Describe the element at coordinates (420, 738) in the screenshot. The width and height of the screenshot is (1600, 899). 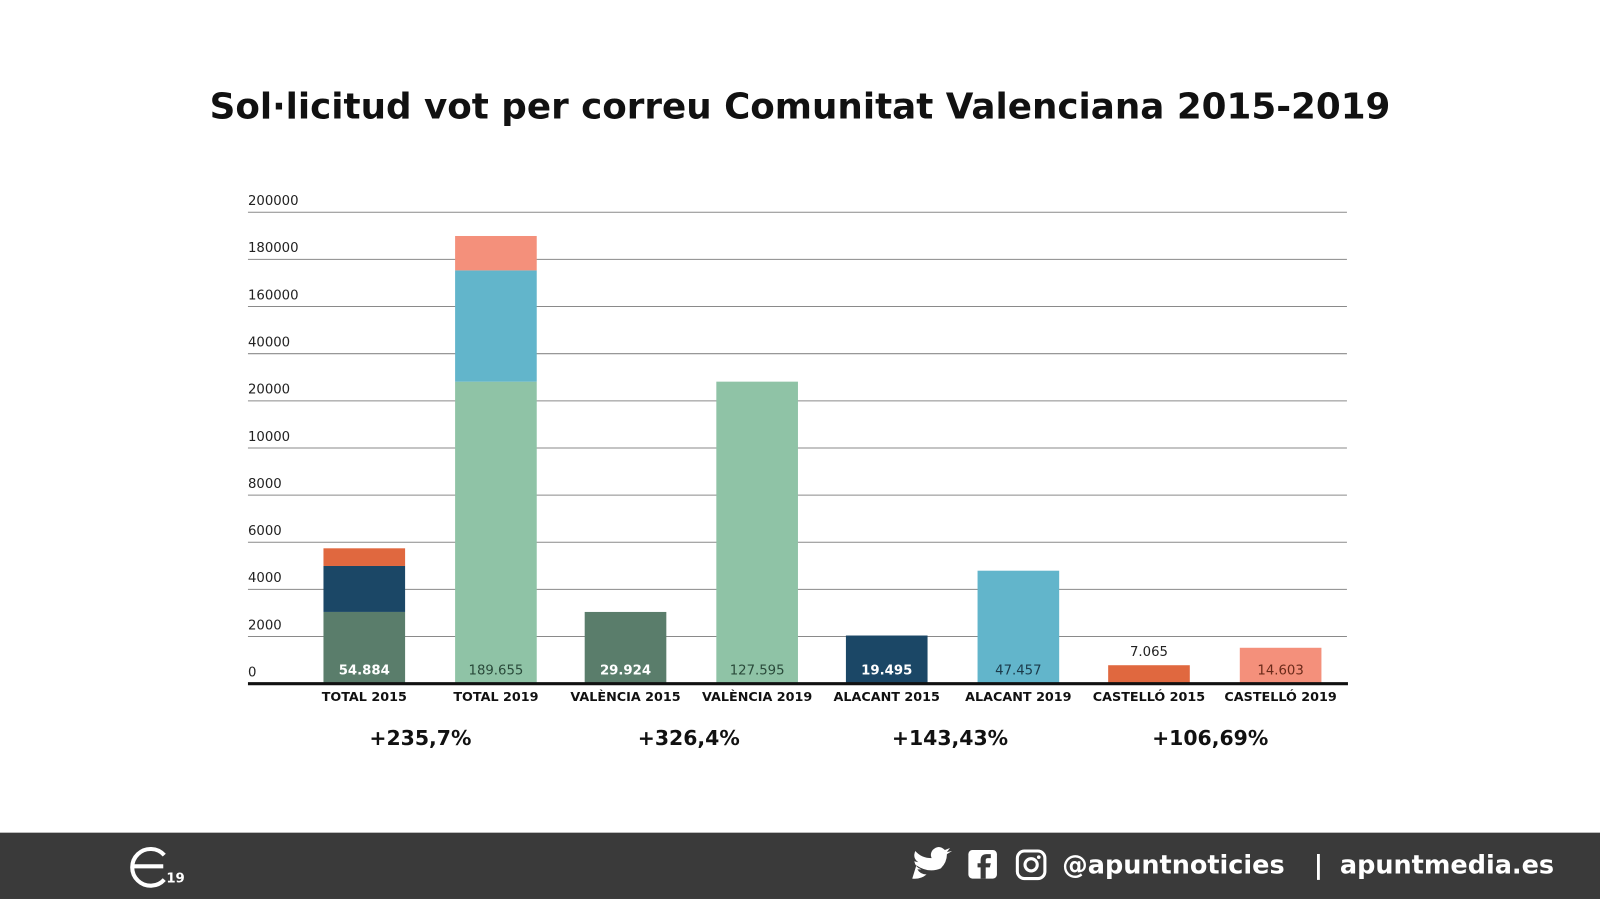
I see `growth-percentage: +235,7%` at that location.